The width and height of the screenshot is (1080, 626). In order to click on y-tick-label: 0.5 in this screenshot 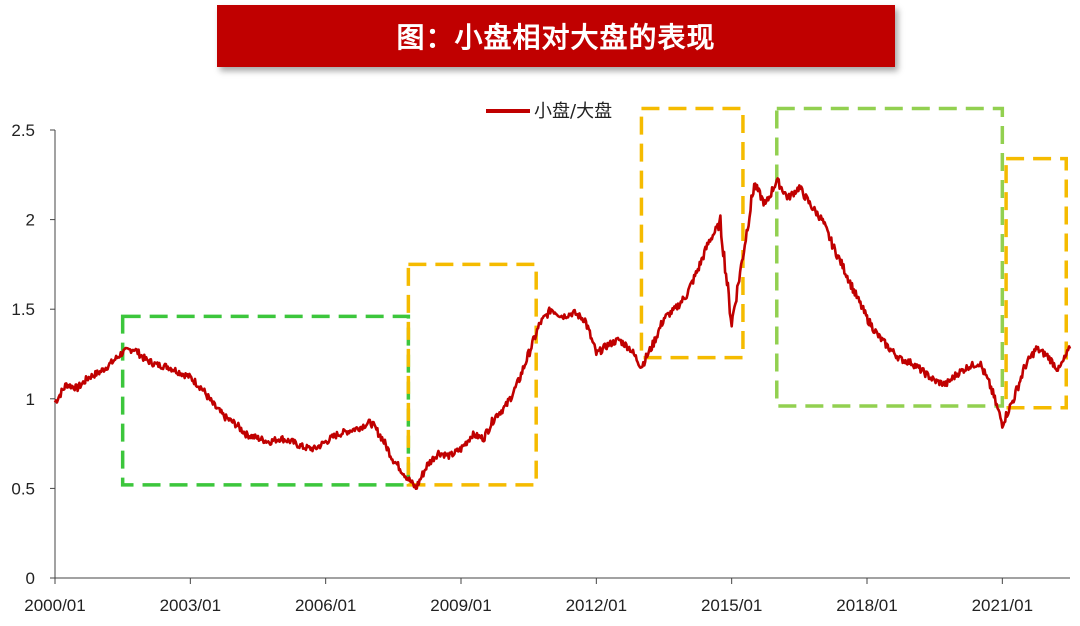, I will do `click(23, 488)`.